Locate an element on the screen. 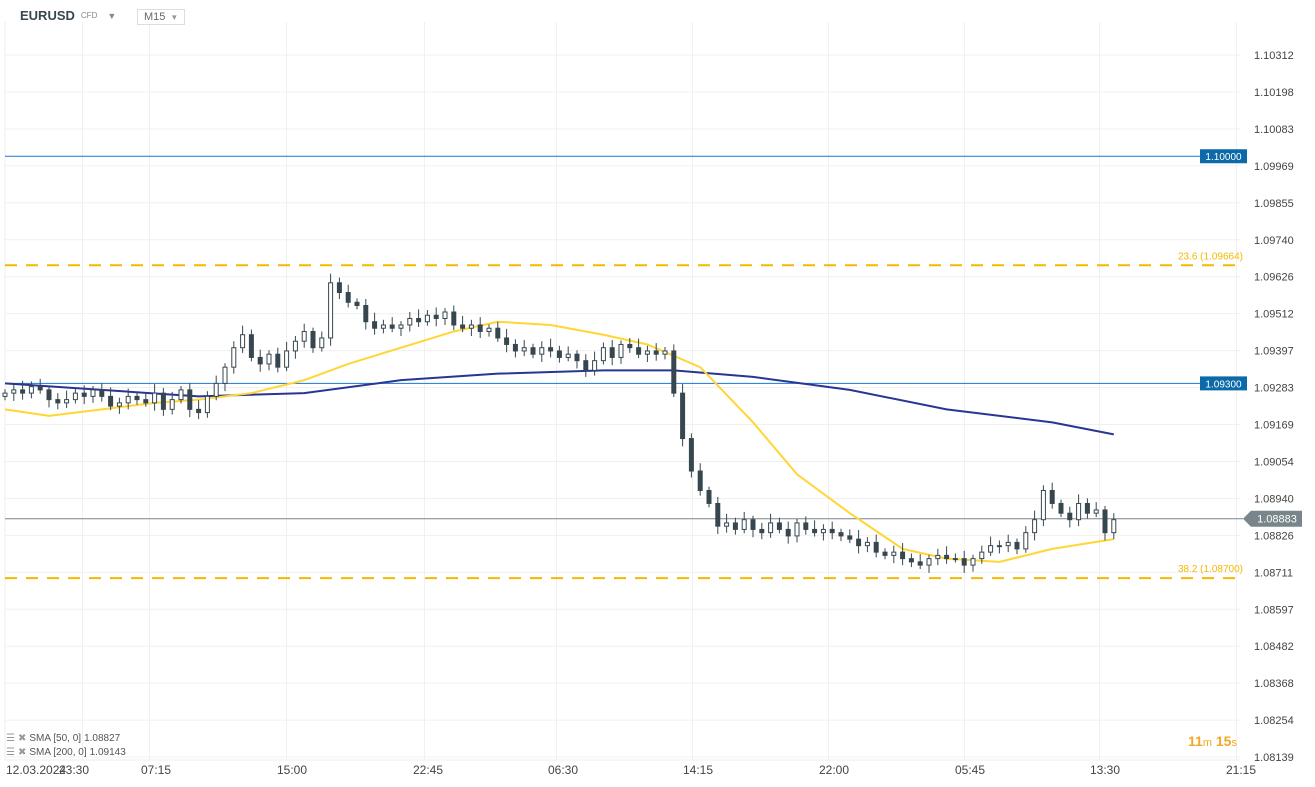  level-price-label: 1.09300 is located at coordinates (1223, 384).